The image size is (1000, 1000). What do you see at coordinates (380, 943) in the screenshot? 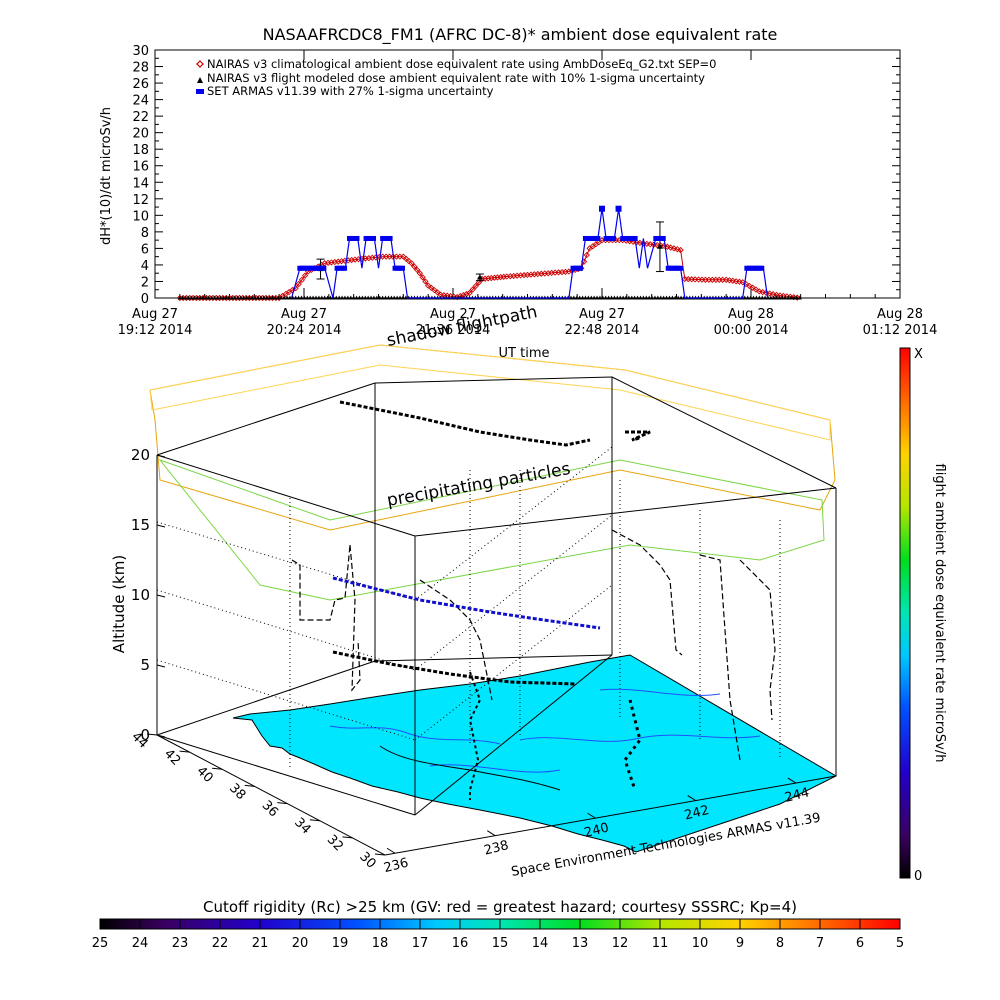
I see `cutoff-tick-label: 18` at bounding box center [380, 943].